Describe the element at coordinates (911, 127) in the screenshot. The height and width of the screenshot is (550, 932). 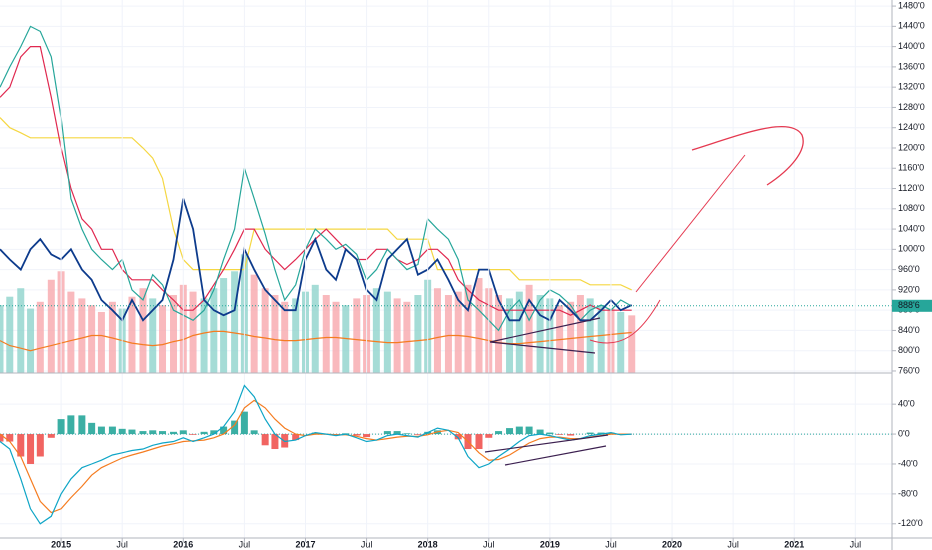
I see `y-tick-label: 1240'0` at that location.